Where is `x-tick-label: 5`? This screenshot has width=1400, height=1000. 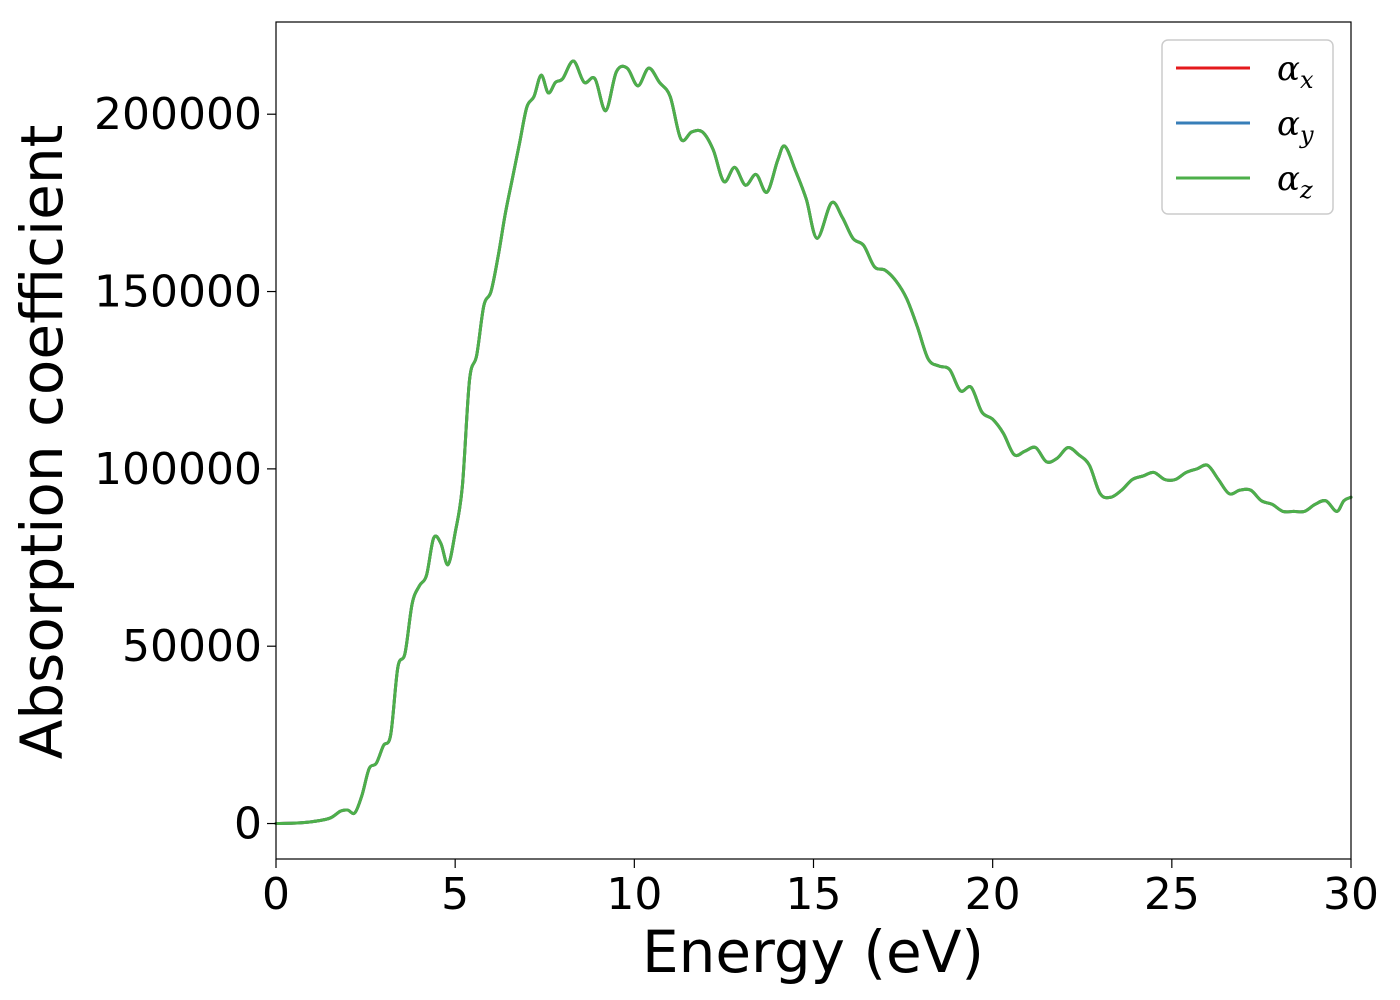 x-tick-label: 5 is located at coordinates (455, 894).